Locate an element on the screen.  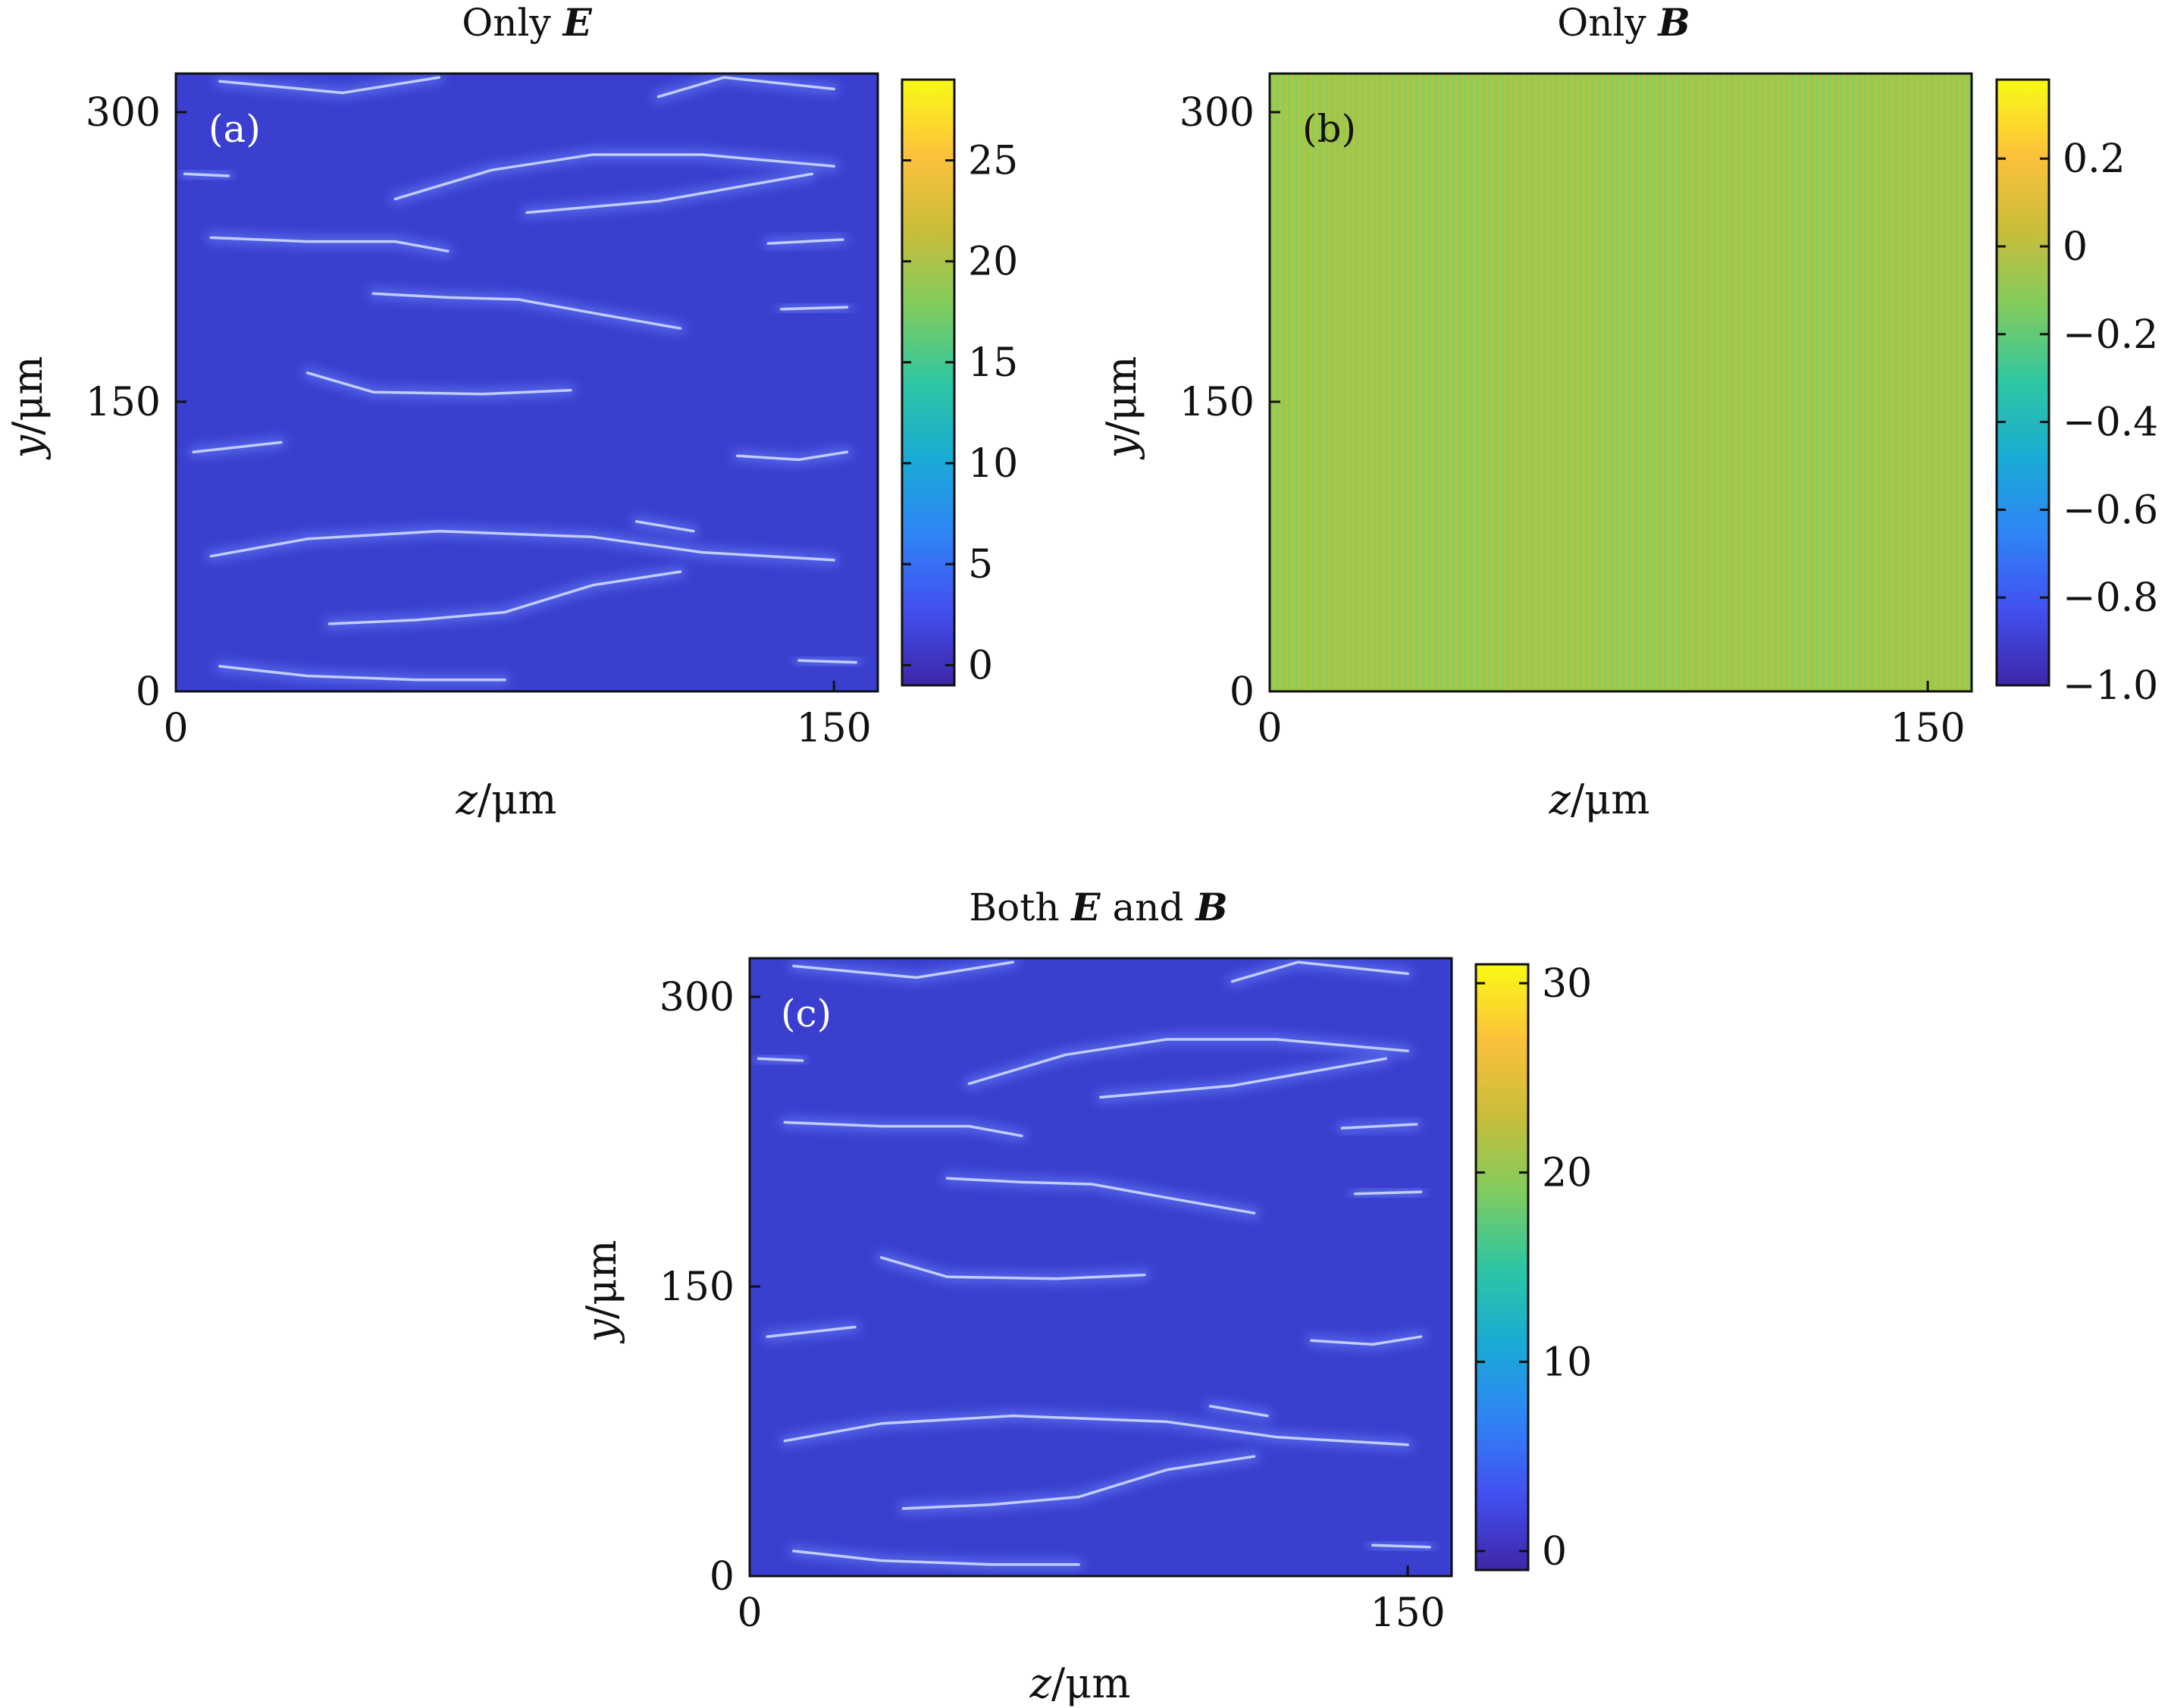
panel-label-c: (c) is located at coordinates (806, 1014).